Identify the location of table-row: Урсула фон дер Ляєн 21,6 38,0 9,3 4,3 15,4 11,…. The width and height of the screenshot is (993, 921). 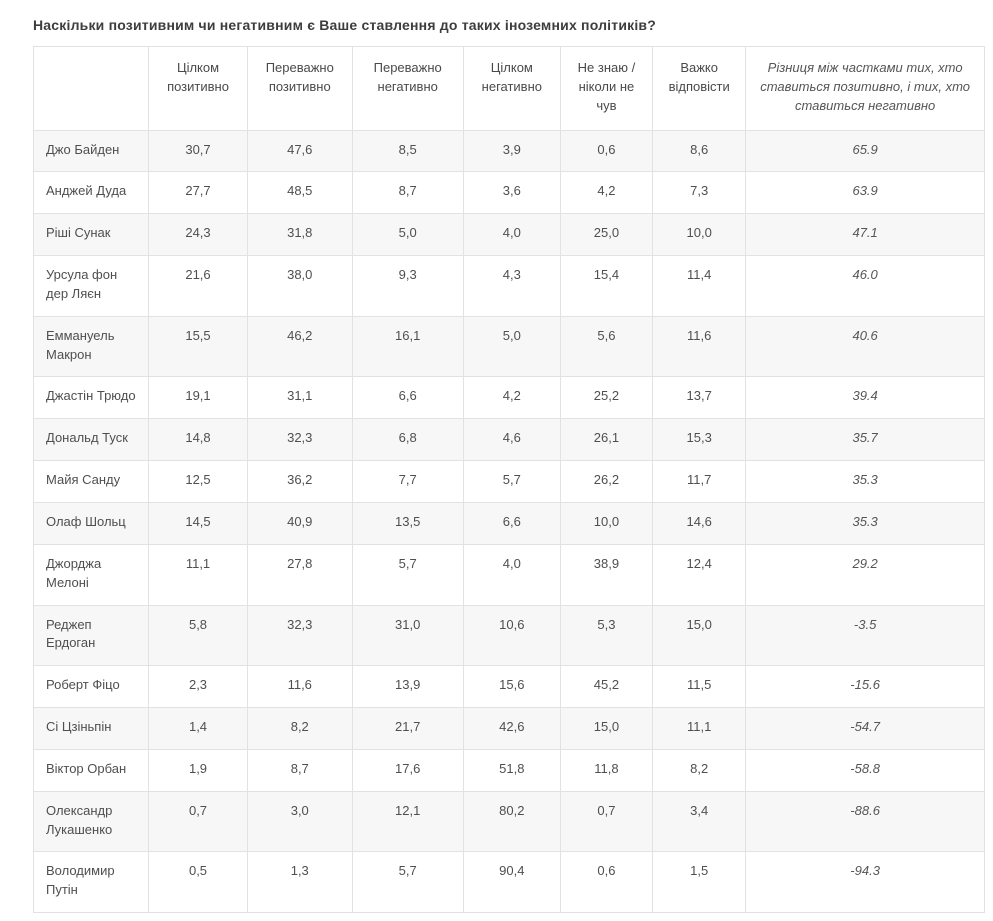
(508, 286).